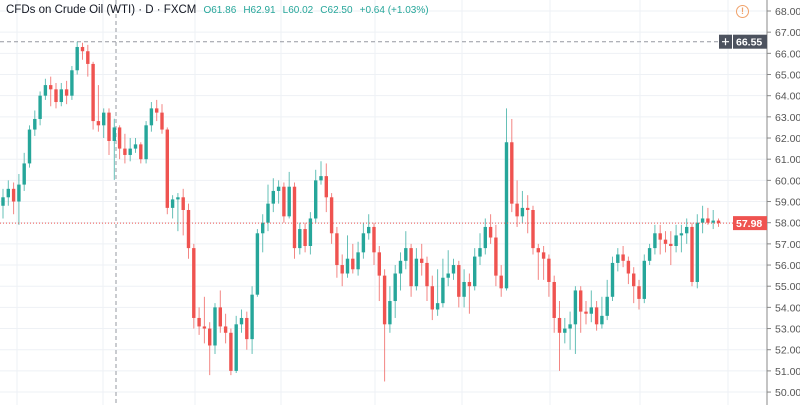 Image resolution: width=800 pixels, height=405 pixels. I want to click on symbol-title: CFDs on Crude Oil (WTI) · D · FXCM, so click(101, 10).